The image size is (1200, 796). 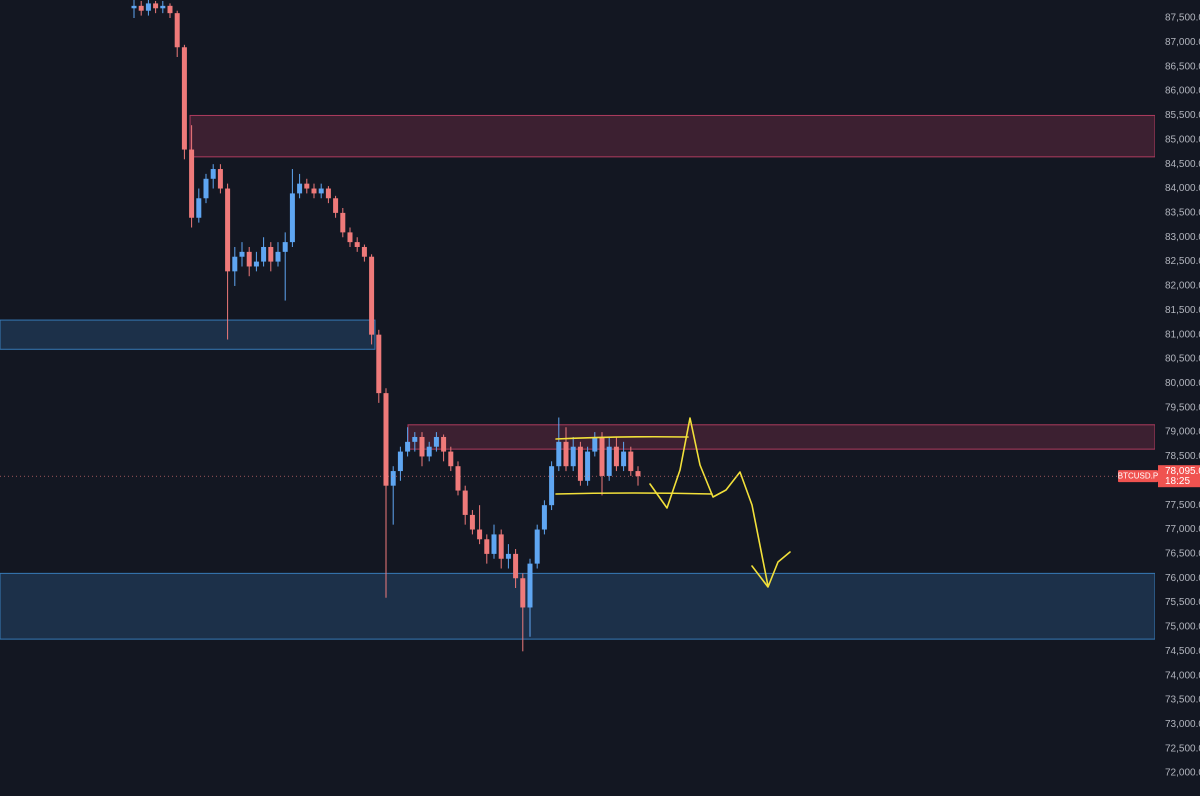 What do you see at coordinates (1182, 471) in the screenshot?
I see `last-price-label: 78,095.0` at bounding box center [1182, 471].